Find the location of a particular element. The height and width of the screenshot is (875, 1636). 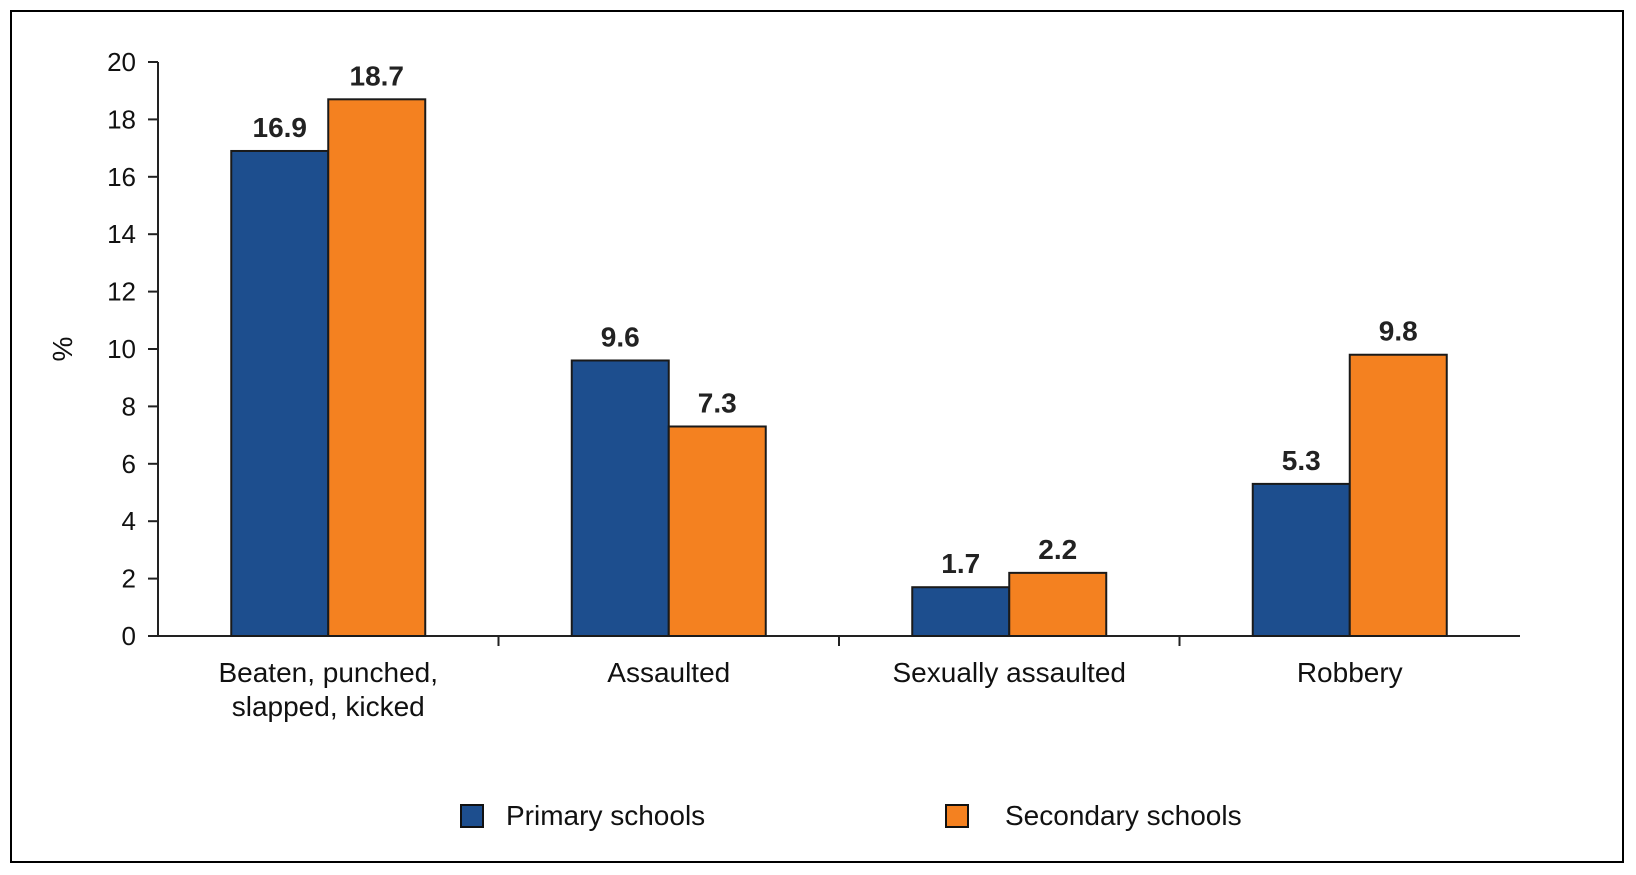

y-tick-label: 8 is located at coordinates (129, 406).